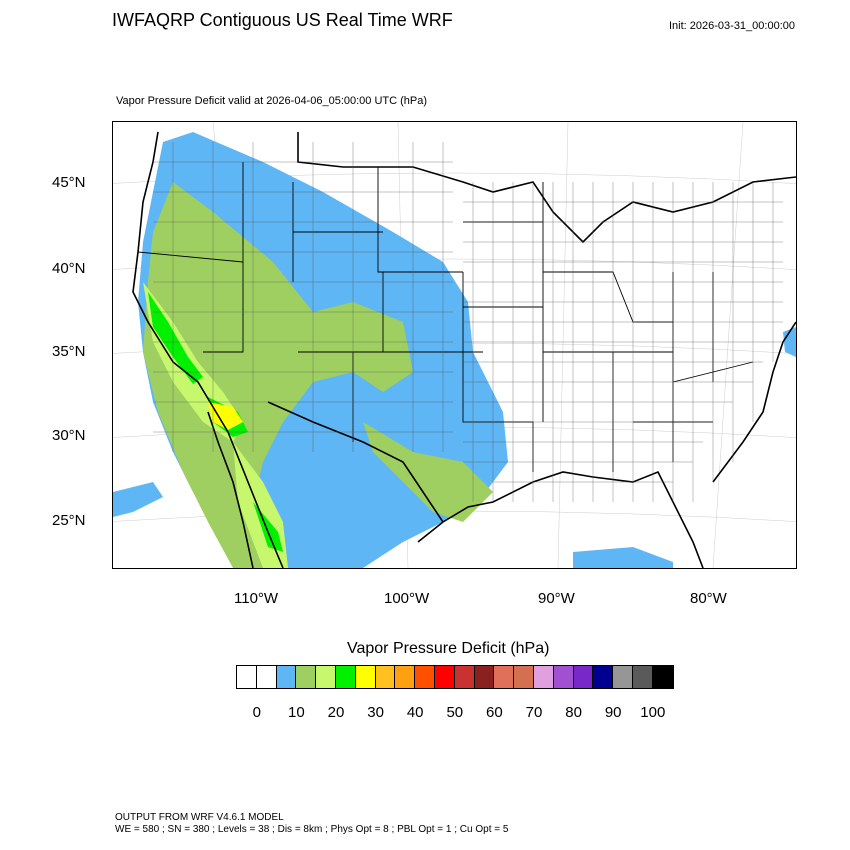  I want to click on colorbar-label: 20, so click(336, 712).